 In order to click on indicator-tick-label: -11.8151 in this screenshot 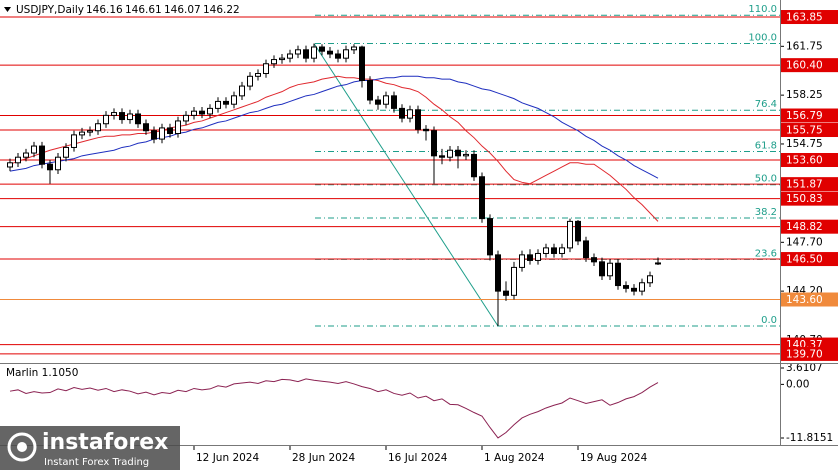, I will do `click(809, 438)`.